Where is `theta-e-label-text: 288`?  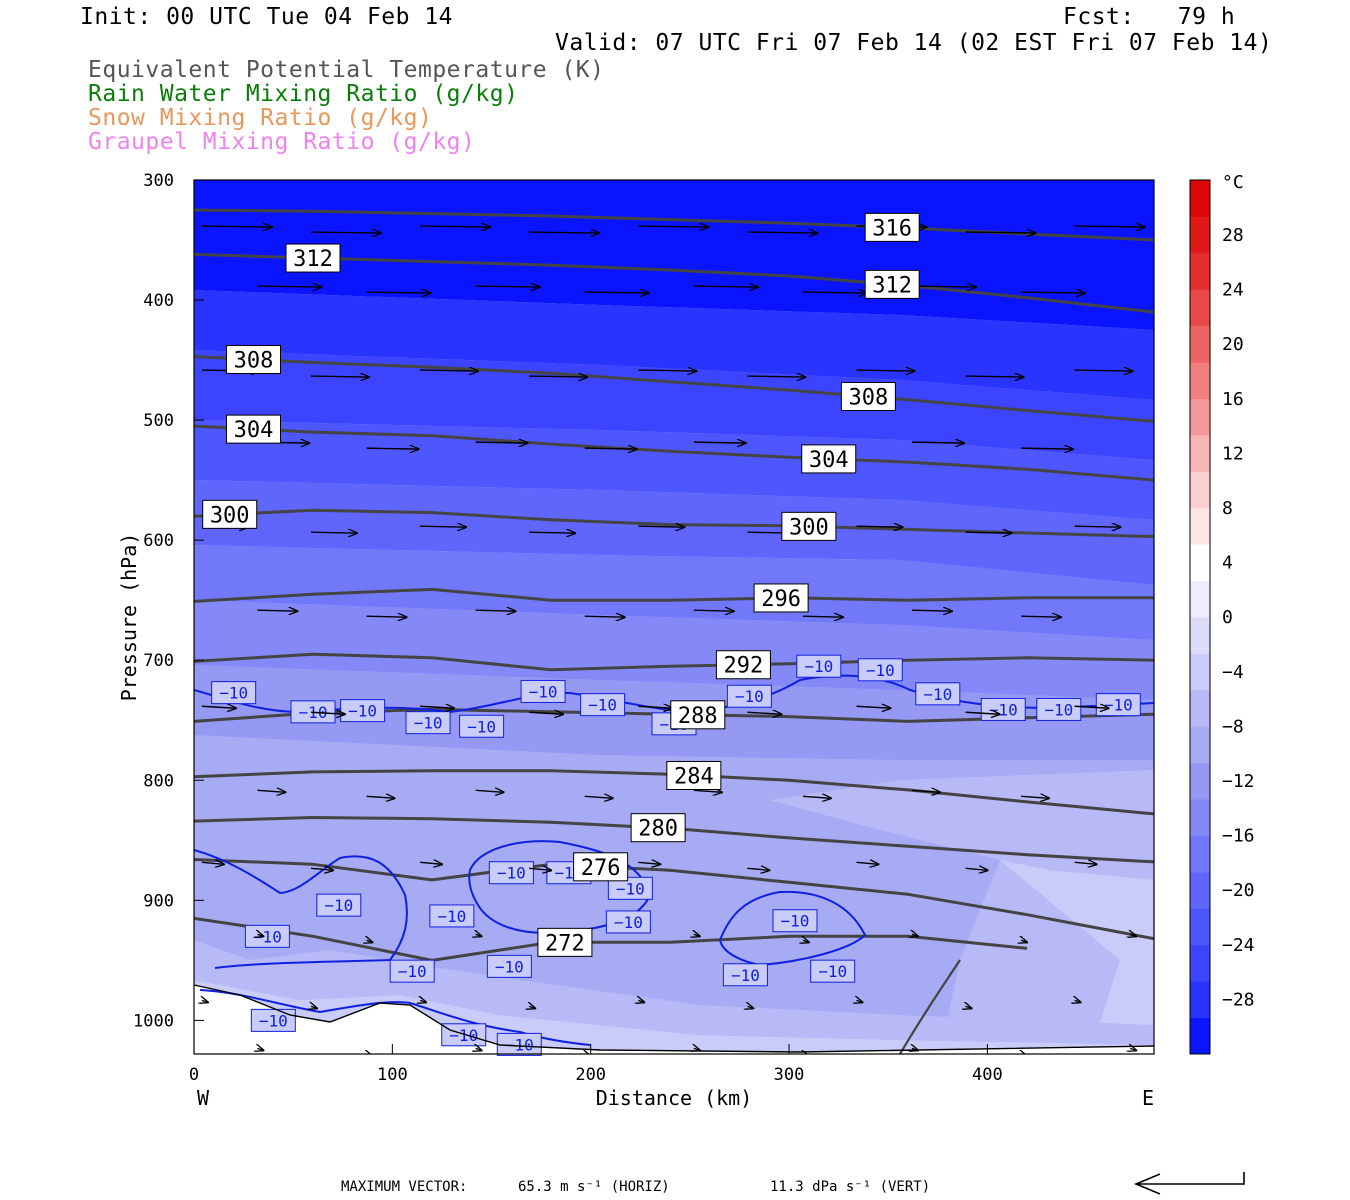 theta-e-label-text: 288 is located at coordinates (698, 716).